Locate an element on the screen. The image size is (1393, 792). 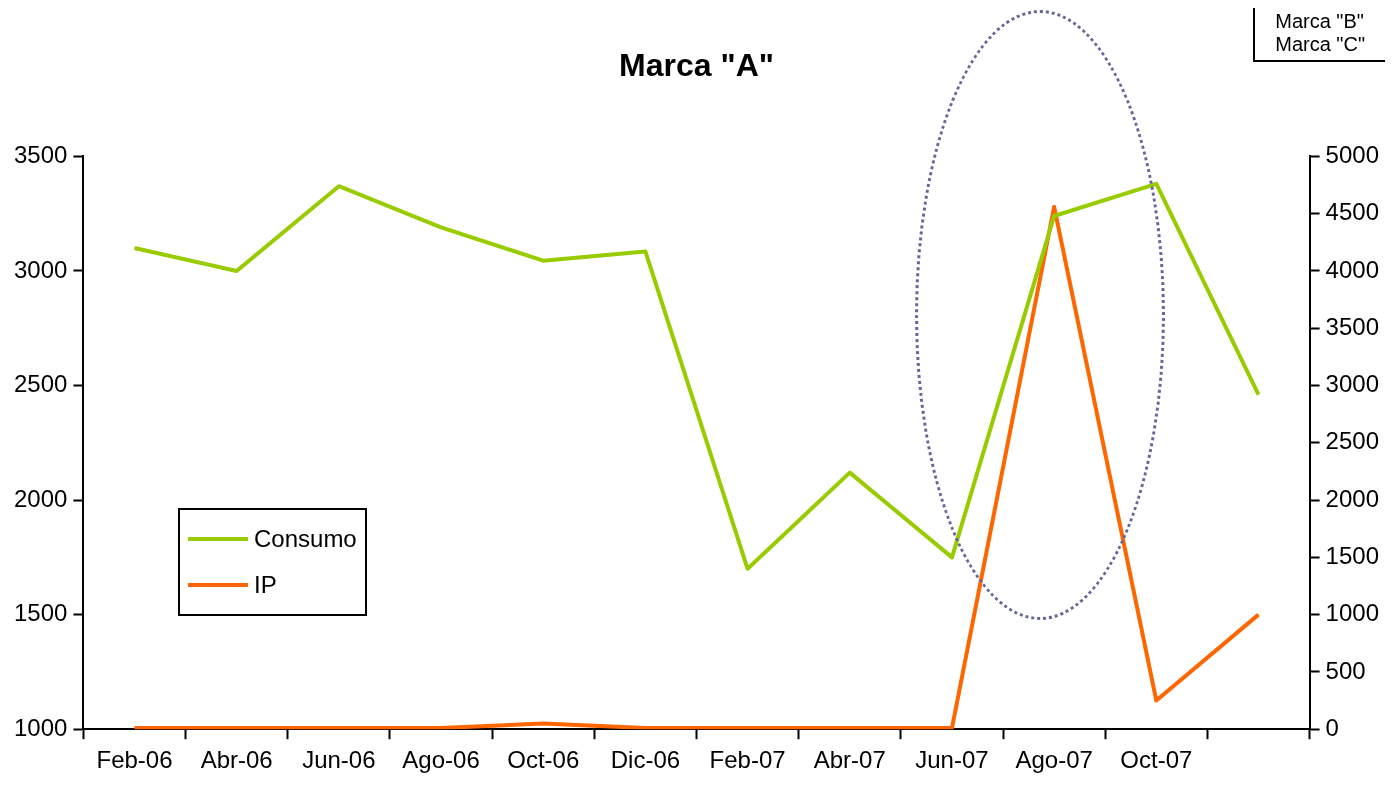
x-tick-label: Feb-06 is located at coordinates (134, 760).